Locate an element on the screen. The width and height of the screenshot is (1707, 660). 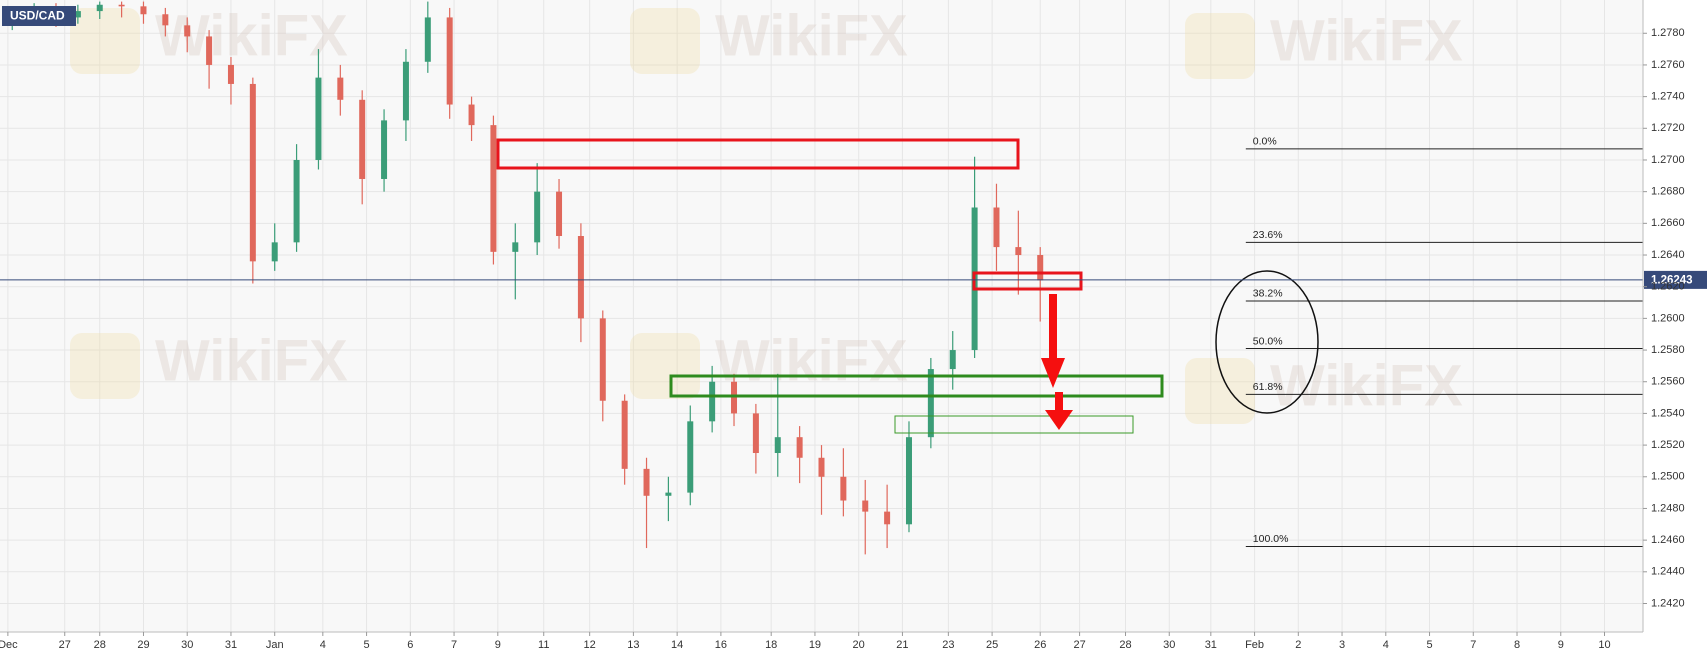
y-tick-label: 1.2620 is located at coordinates (1668, 287).